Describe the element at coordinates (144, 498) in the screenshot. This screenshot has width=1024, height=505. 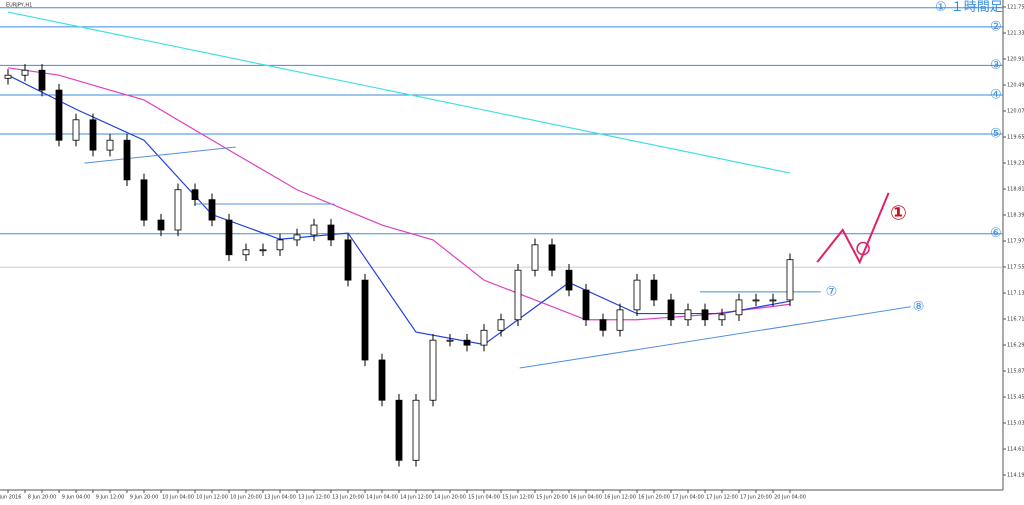
I see `x-tick-label: 9 Jun 20:00` at that location.